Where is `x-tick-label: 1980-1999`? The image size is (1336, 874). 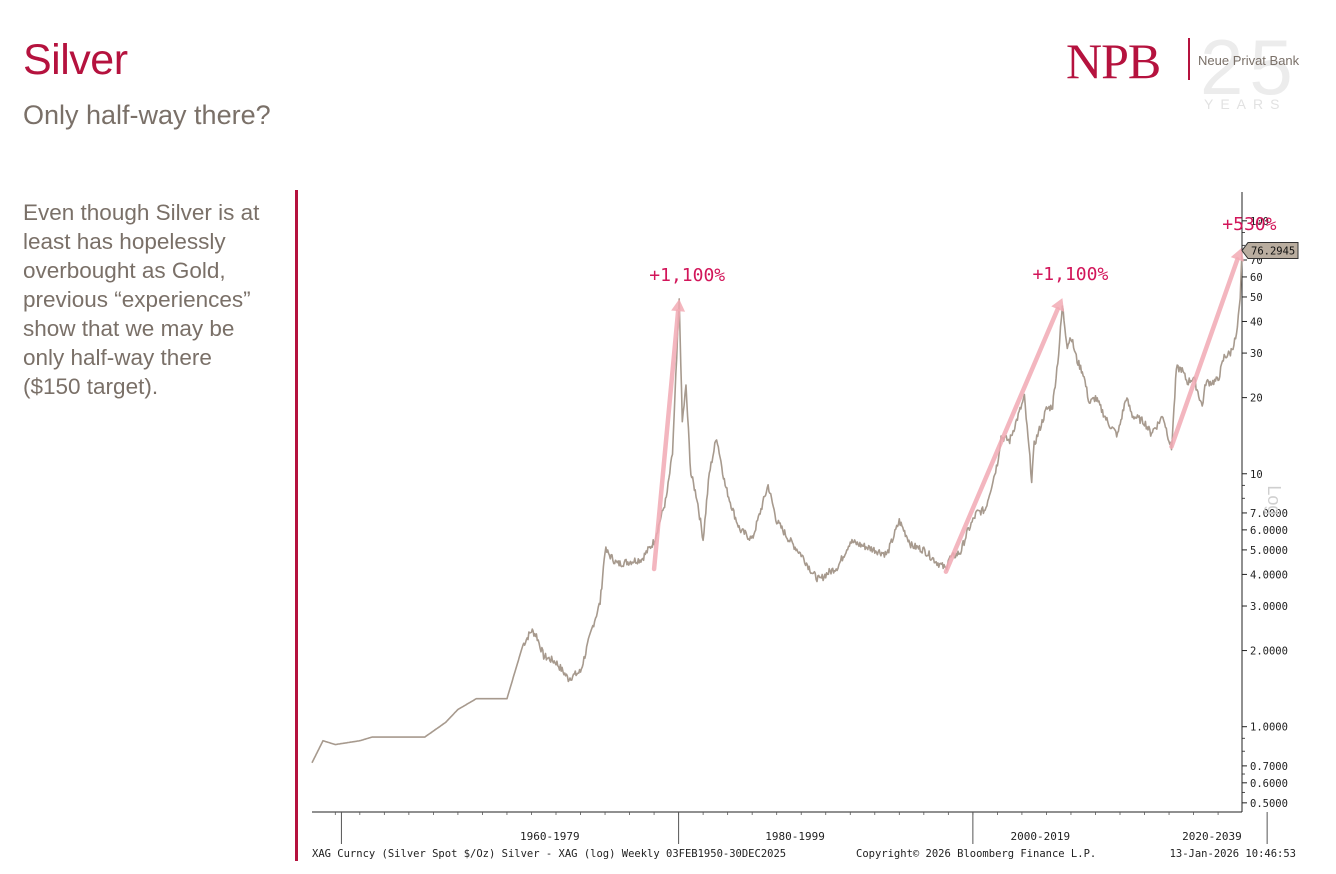
x-tick-label: 1980-1999 is located at coordinates (795, 836).